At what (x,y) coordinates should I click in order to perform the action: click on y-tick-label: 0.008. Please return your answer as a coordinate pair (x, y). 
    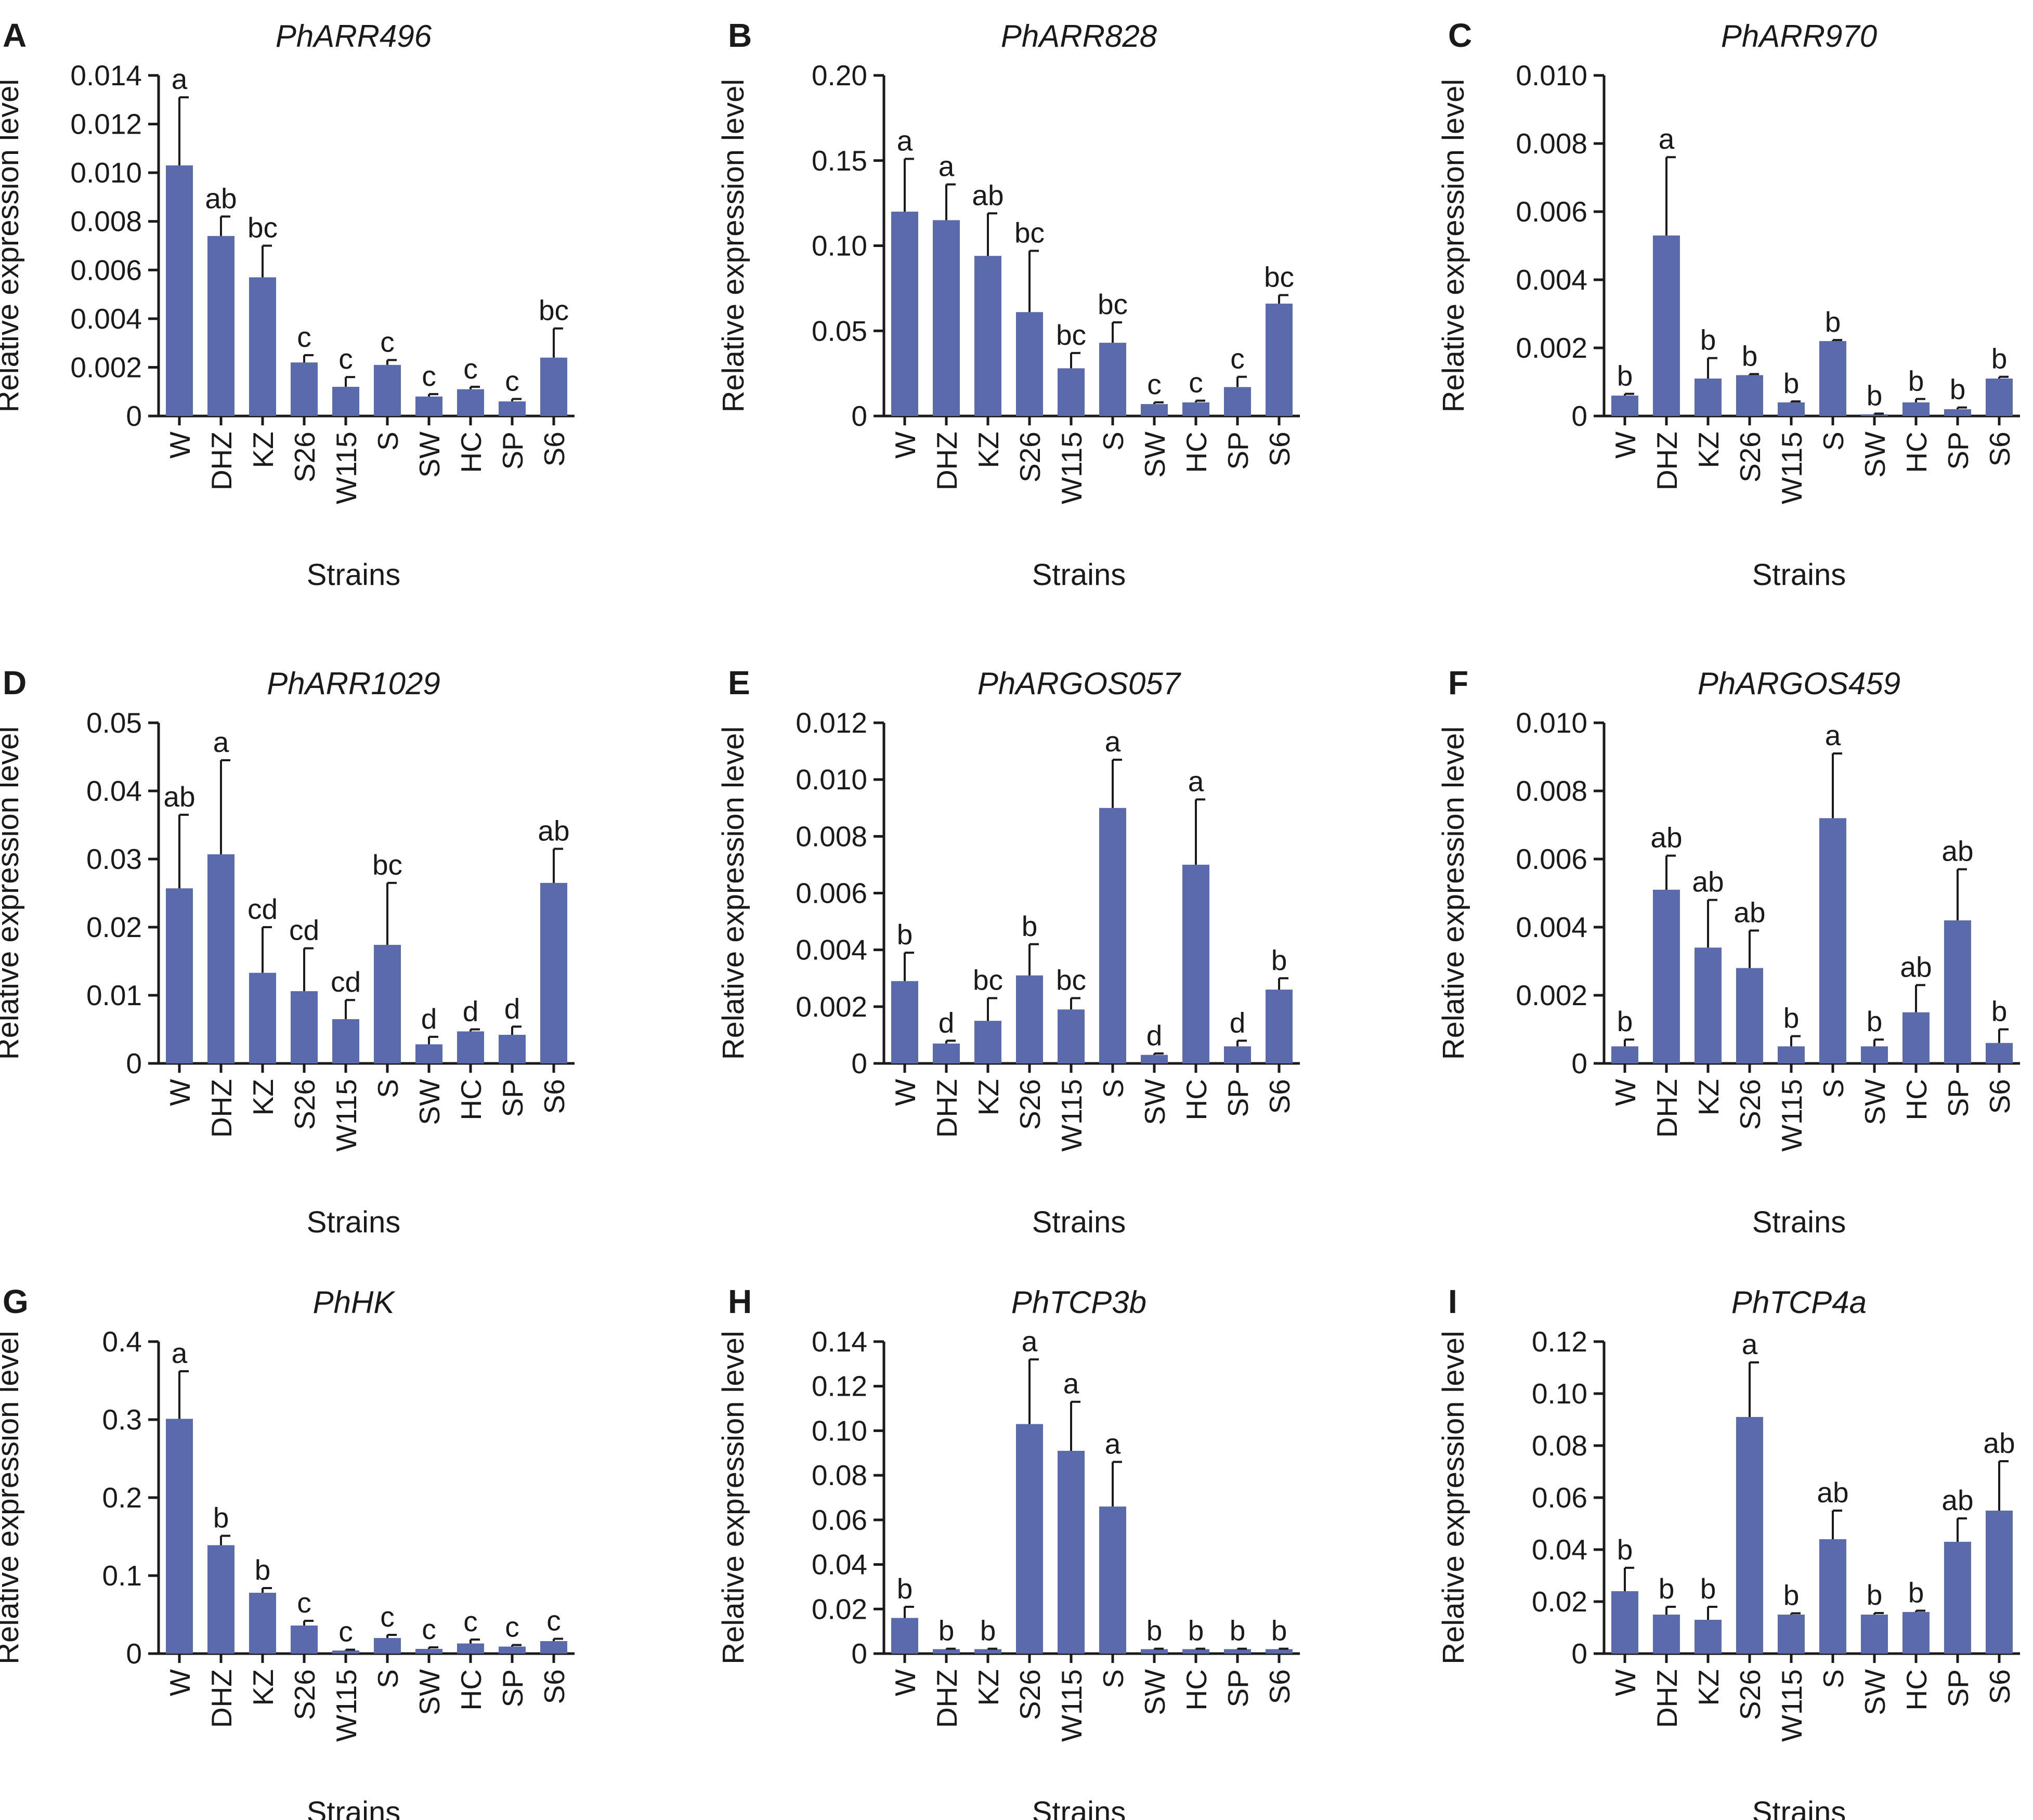
    Looking at the image, I should click on (832, 836).